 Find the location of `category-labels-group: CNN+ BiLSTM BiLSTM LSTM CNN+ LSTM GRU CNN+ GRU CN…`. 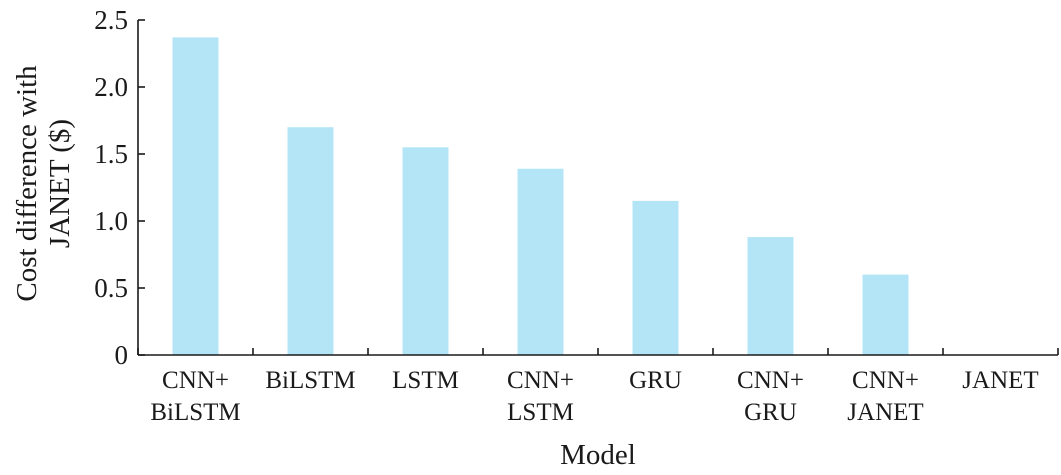

category-labels-group: CNN+ BiLSTM BiLSTM LSTM CNN+ LSTM GRU CNN+ GRU CN… is located at coordinates (594, 396).